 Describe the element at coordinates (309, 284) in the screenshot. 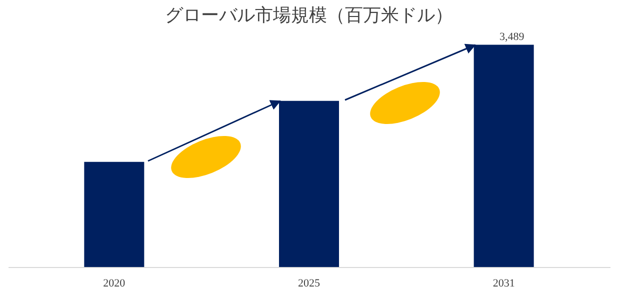

I see `x-tick-label: 2025` at that location.